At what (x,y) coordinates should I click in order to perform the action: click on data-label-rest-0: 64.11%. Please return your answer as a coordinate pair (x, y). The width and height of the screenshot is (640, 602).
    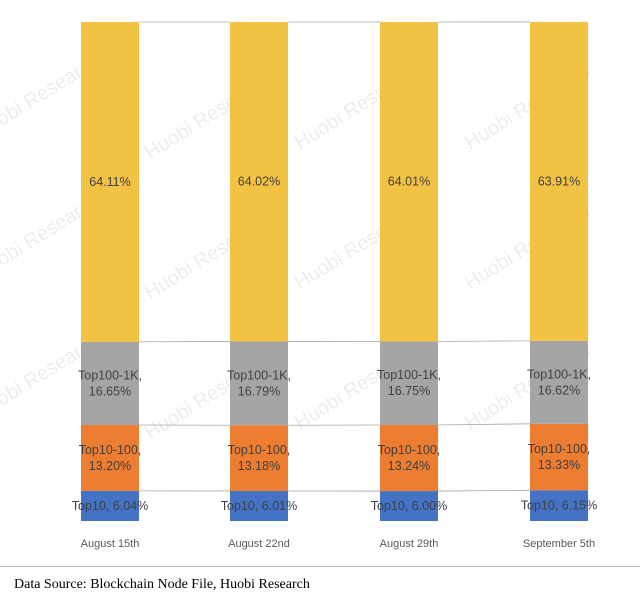
    Looking at the image, I should click on (109, 182).